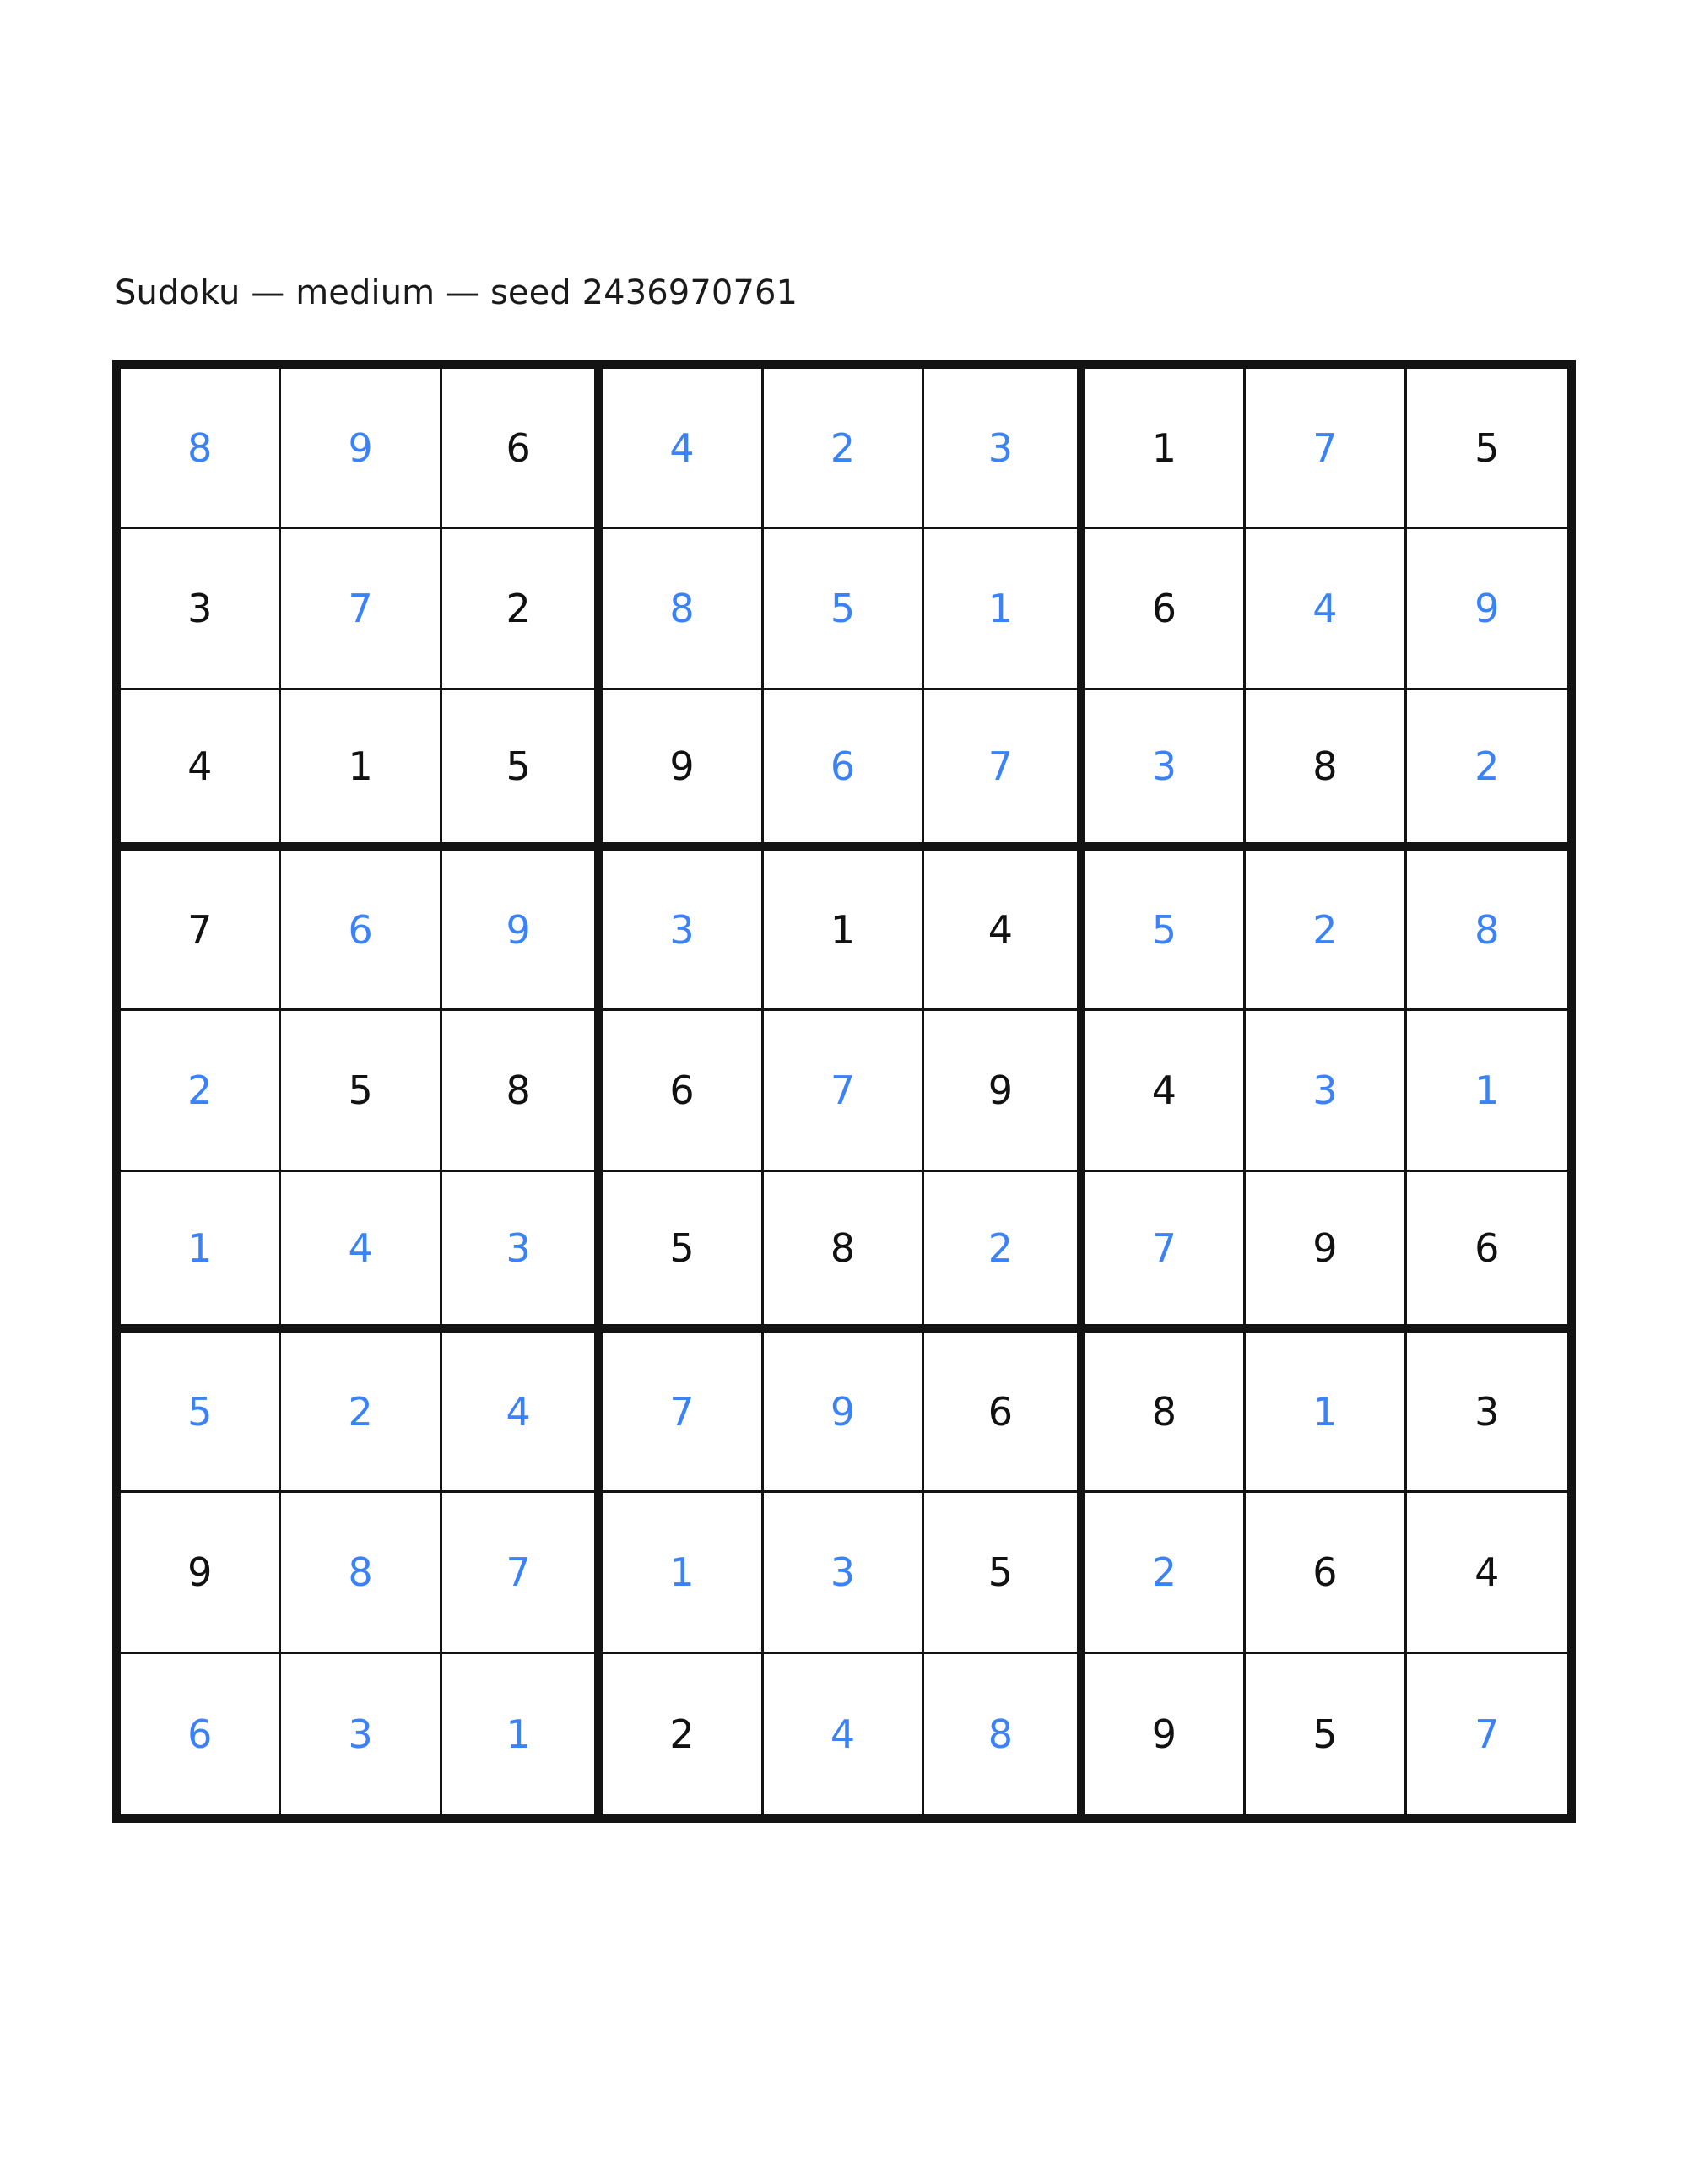  I want to click on given-digit: 1, so click(843, 929).